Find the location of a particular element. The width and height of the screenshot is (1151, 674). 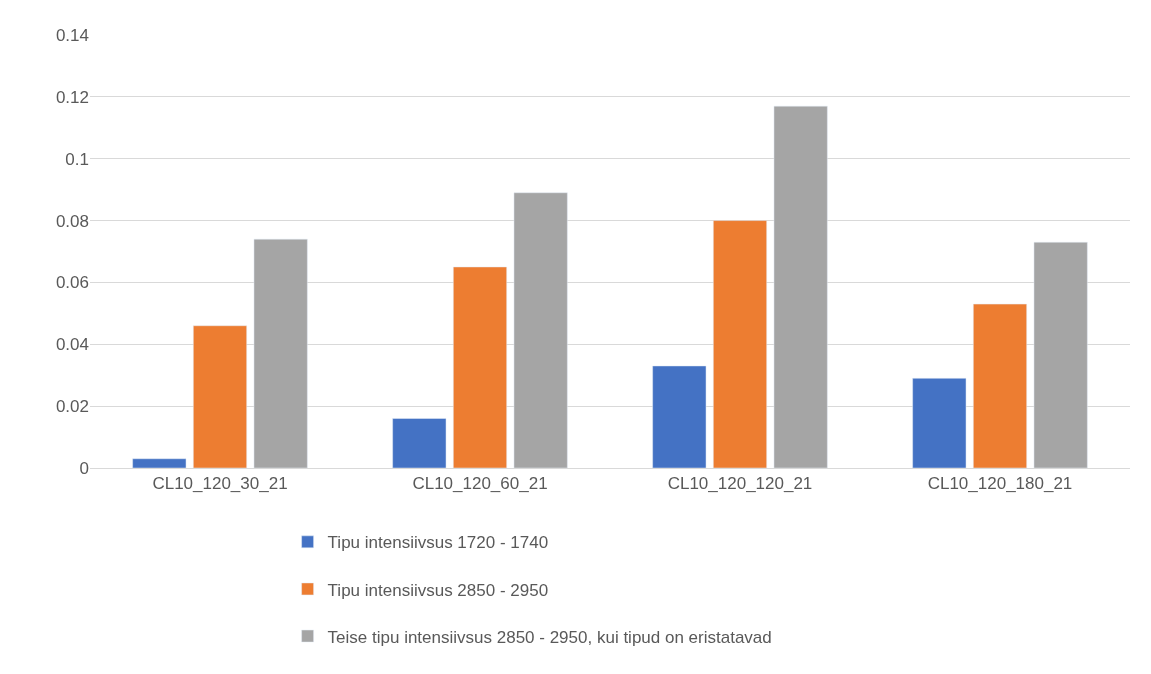

legend-label: Tipu intensiivsus 1720 - 1740 is located at coordinates (438, 543).